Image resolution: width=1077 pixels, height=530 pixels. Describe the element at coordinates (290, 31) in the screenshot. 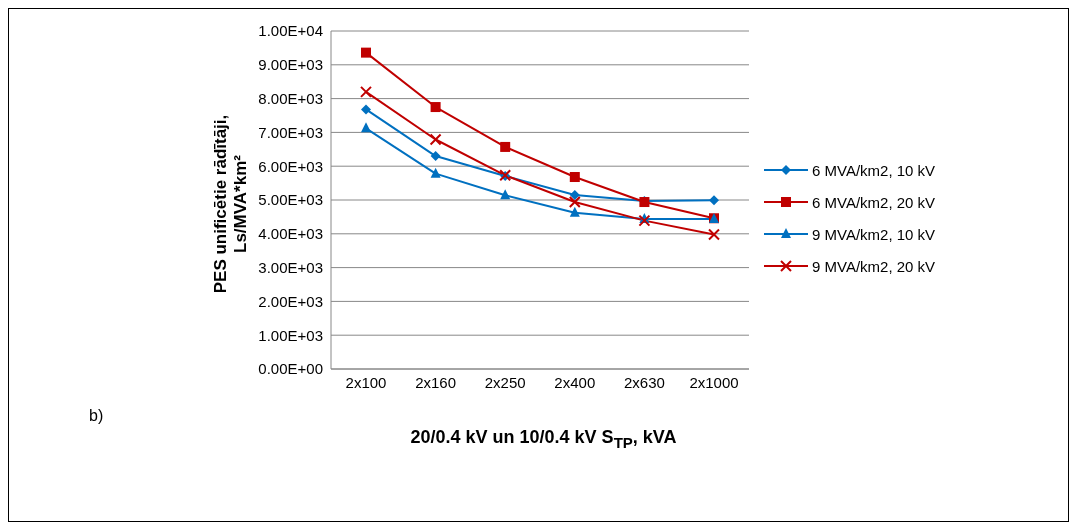

I see `y-tick-label: 1.00E+04` at that location.